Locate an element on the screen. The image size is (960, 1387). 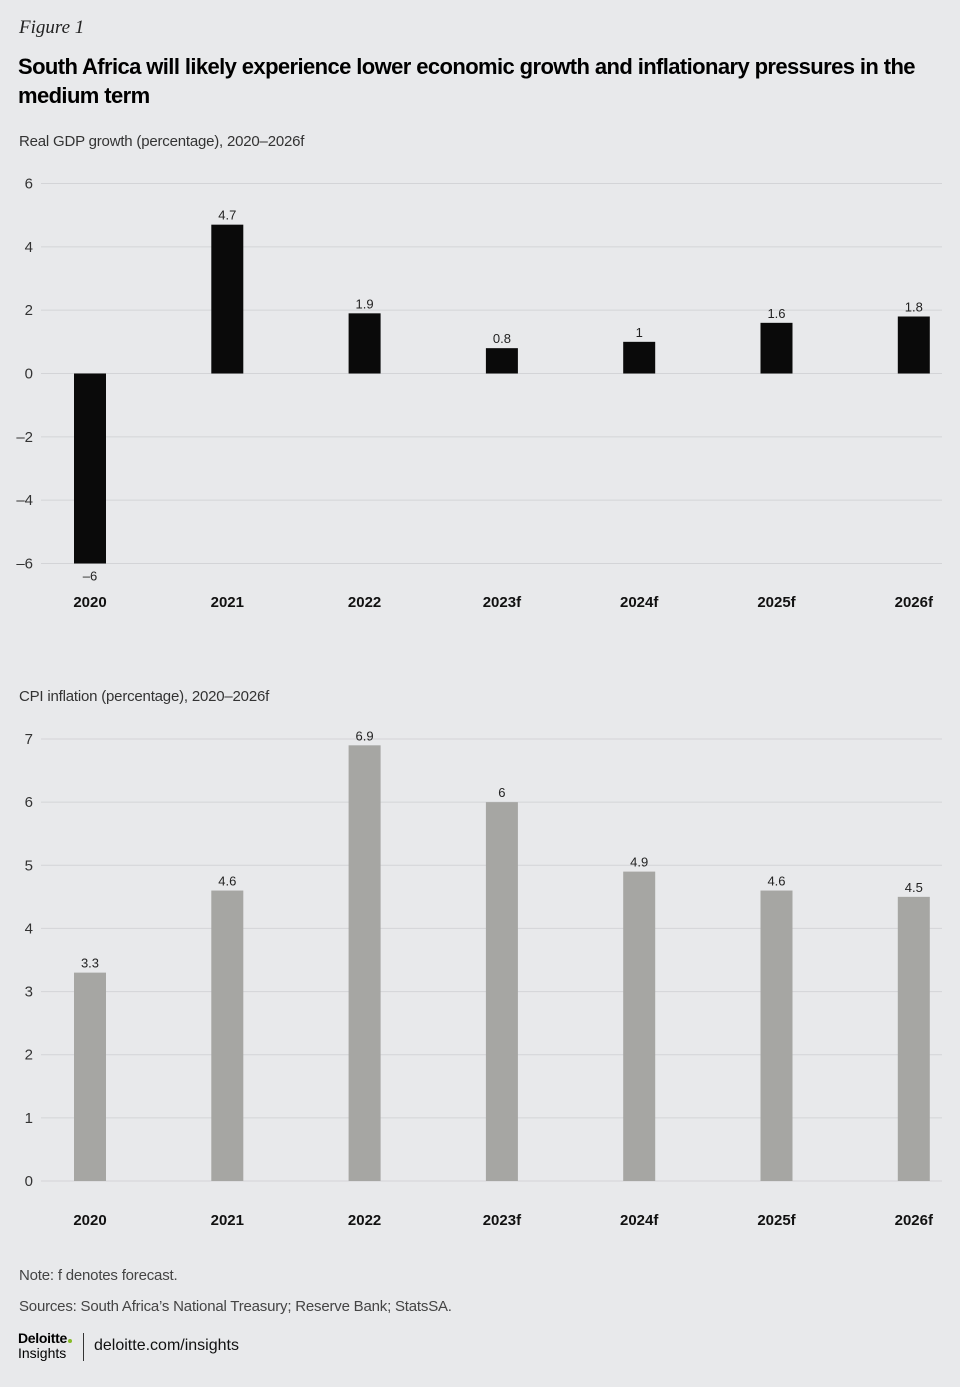
y-tick-label: 3 is located at coordinates (29, 992).